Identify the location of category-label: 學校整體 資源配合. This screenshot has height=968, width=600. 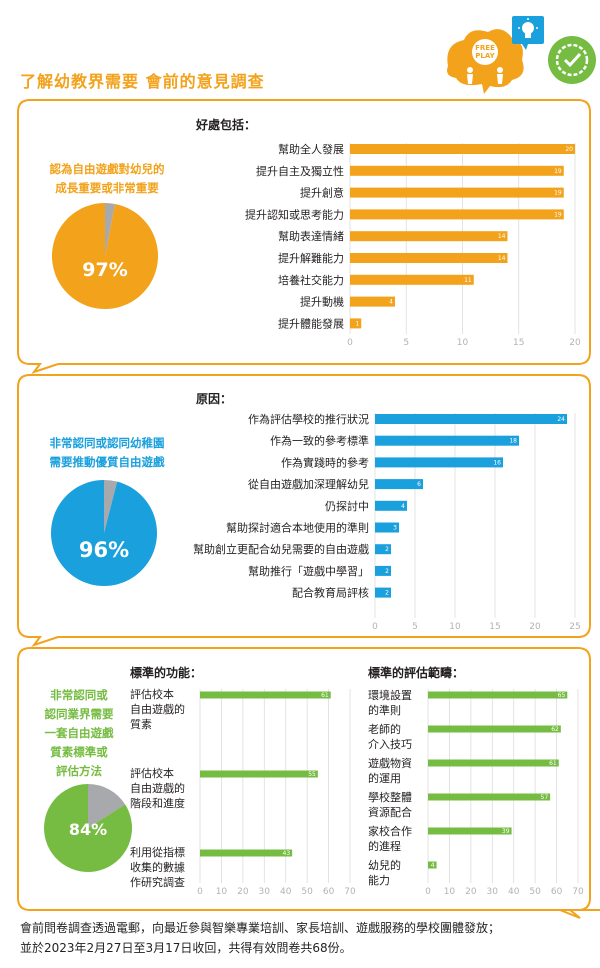
(390, 805).